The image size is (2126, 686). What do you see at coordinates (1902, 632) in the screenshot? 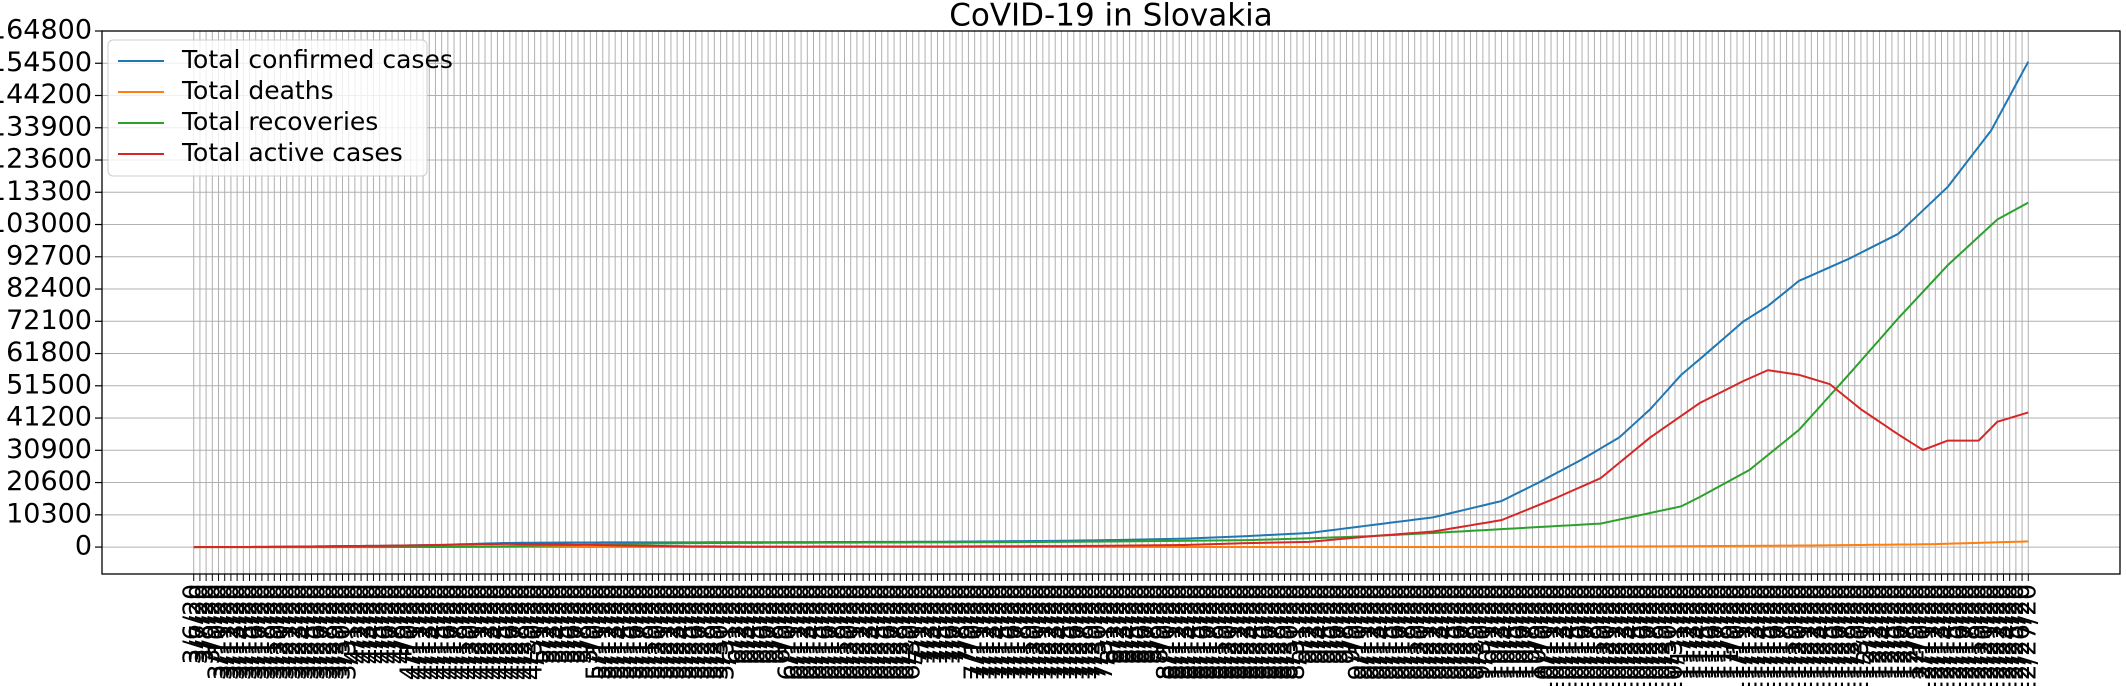
I see `x-tick-label: 12/7/20` at bounding box center [1902, 632].